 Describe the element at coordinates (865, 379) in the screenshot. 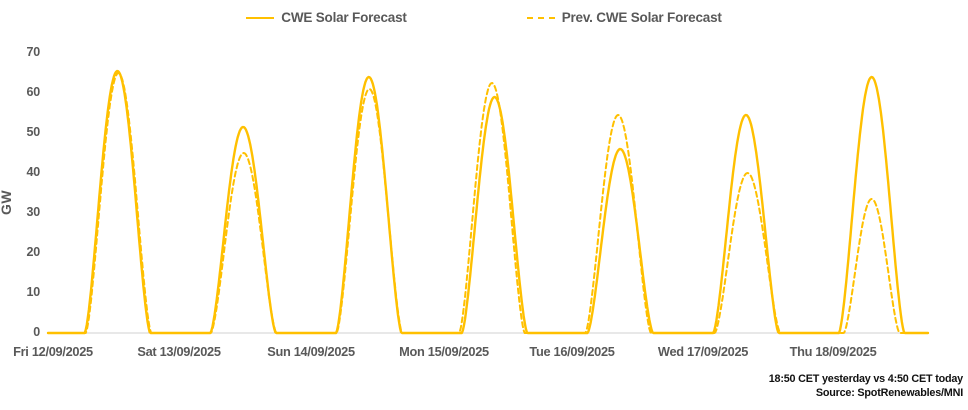

I see `footer-timestamp: 18:50 CET yesterday vs 4:50 CET today` at that location.